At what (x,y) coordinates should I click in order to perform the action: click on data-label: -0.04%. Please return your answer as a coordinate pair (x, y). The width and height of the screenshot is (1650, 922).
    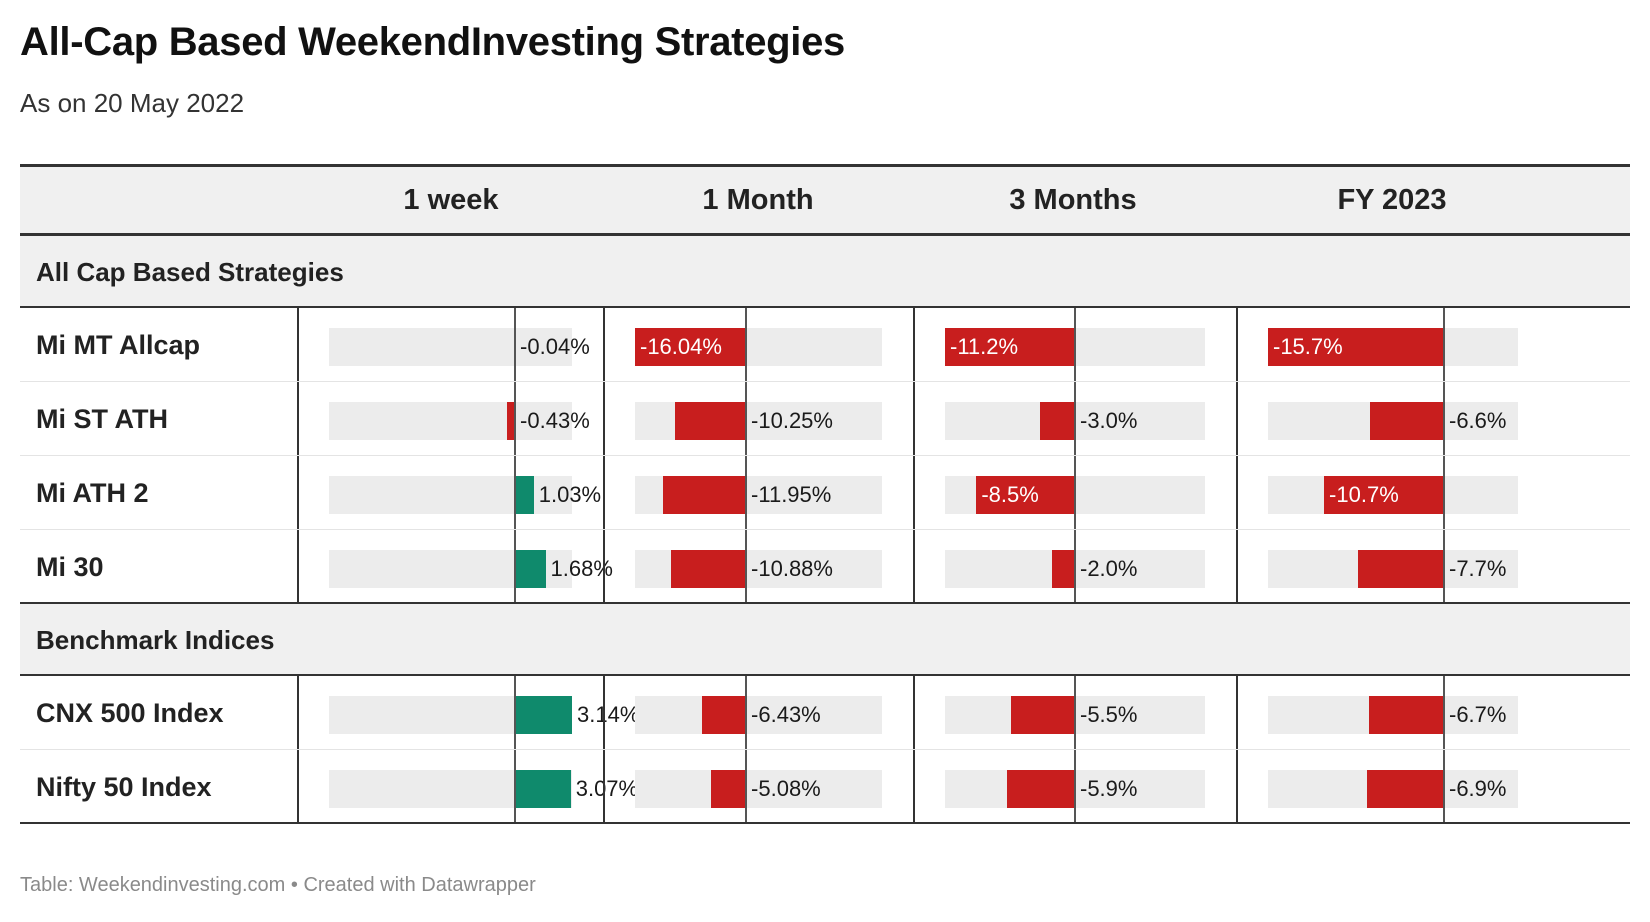
    Looking at the image, I should click on (555, 346).